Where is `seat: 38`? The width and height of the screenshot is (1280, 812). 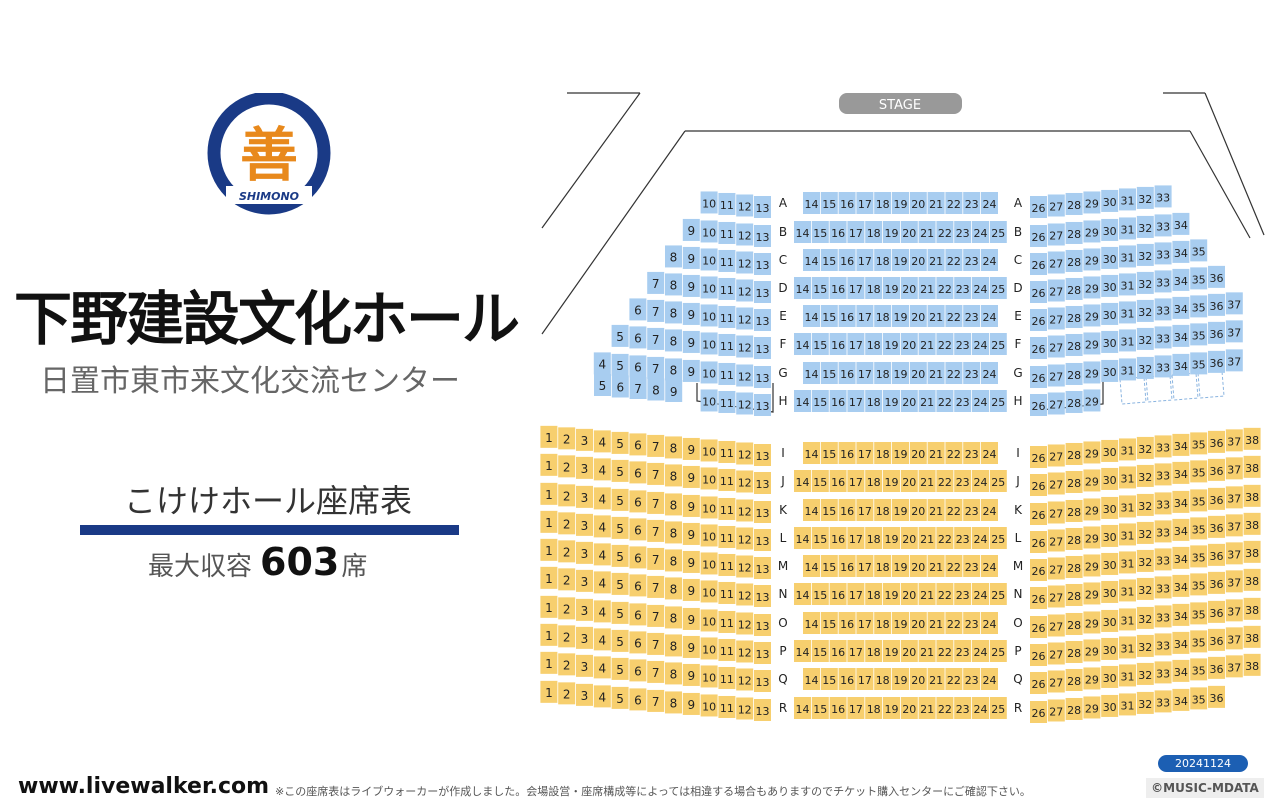
seat: 38 is located at coordinates (1252, 664).